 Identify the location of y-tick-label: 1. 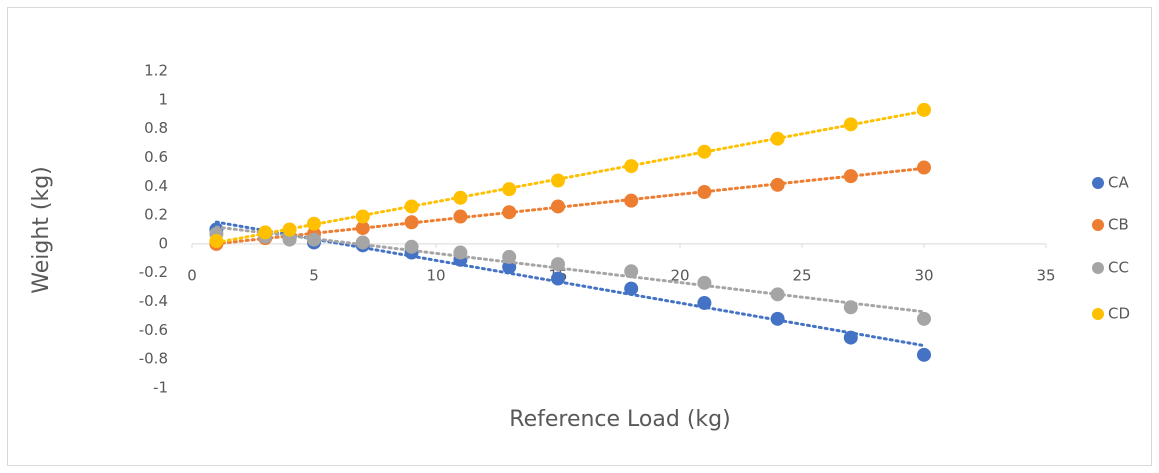
(163, 99).